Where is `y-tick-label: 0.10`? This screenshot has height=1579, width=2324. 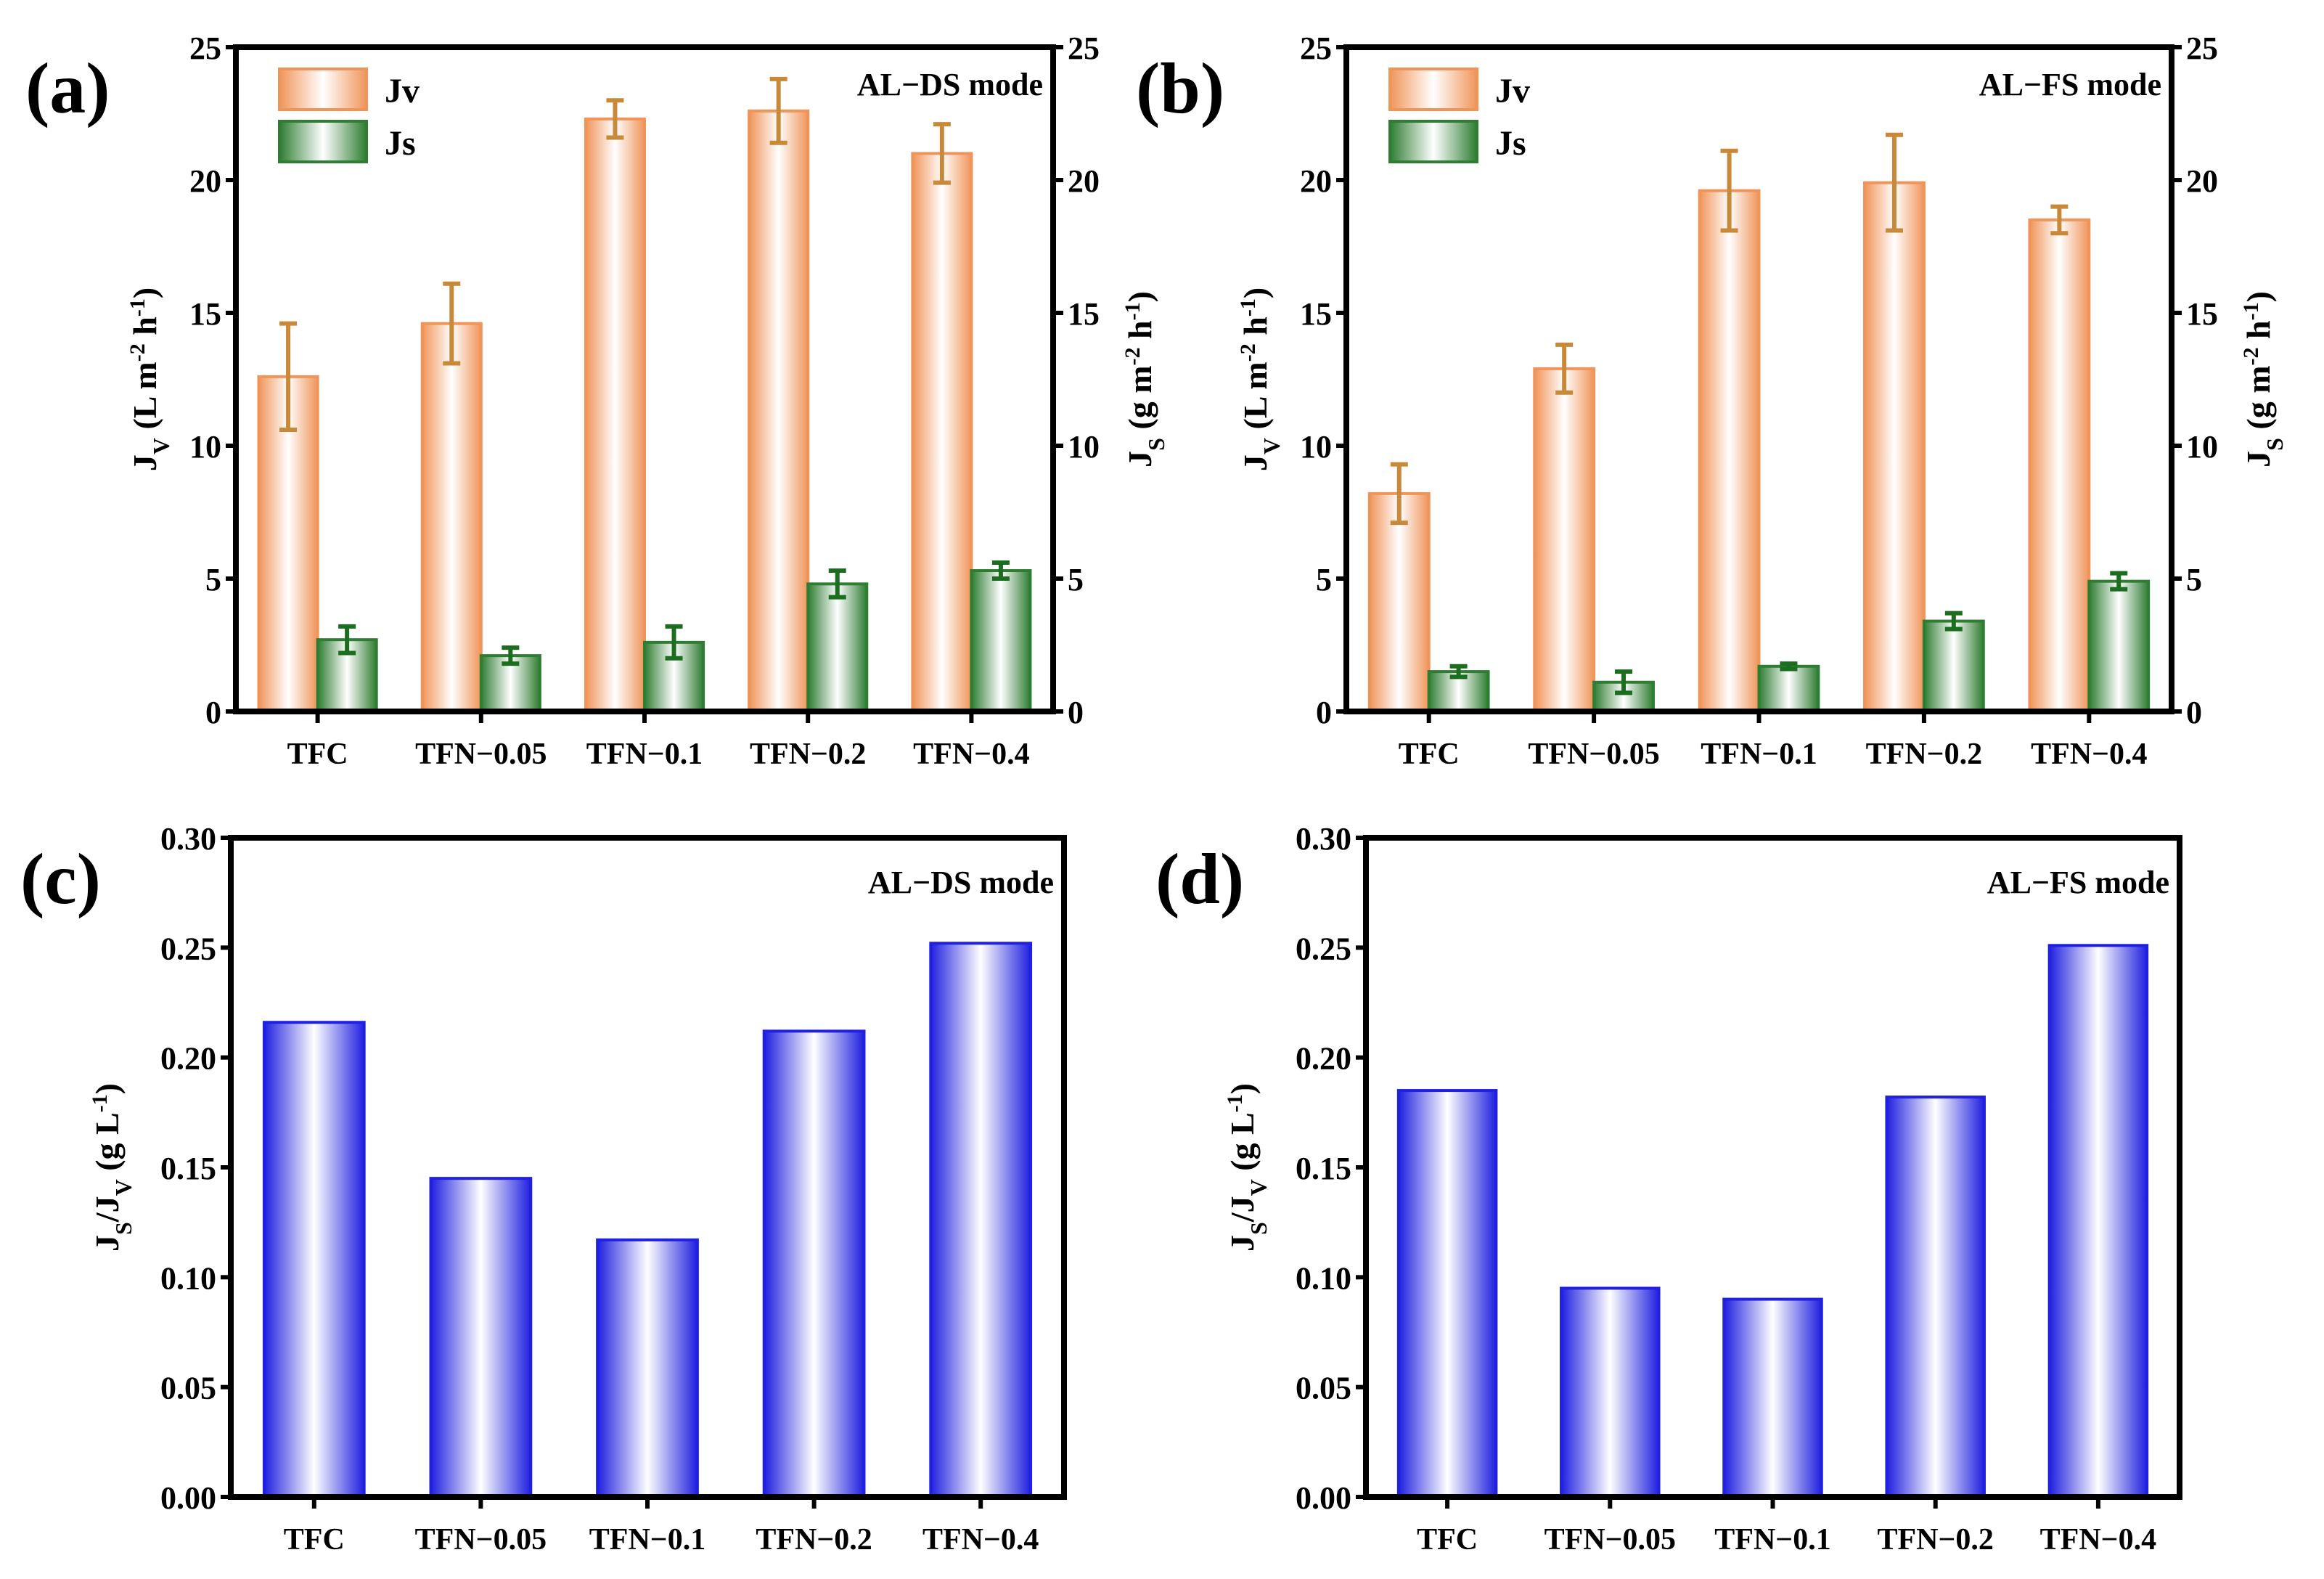
y-tick-label: 0.10 is located at coordinates (1323, 1278).